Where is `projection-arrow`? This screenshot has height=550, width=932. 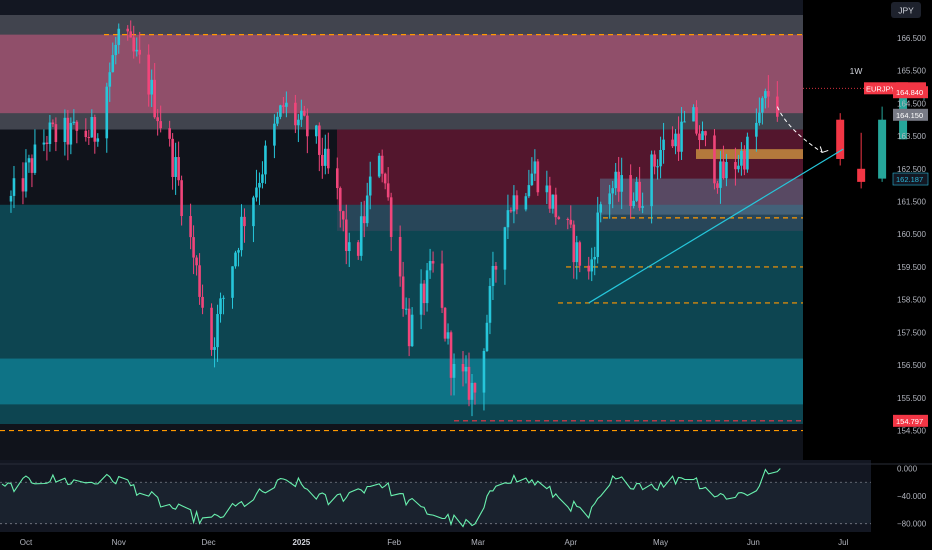
projection-arrow is located at coordinates (799, 129).